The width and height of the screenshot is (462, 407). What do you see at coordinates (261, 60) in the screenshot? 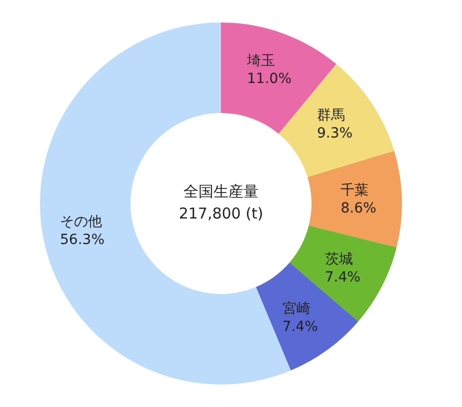
I see `slice-label: 埼玉` at bounding box center [261, 60].